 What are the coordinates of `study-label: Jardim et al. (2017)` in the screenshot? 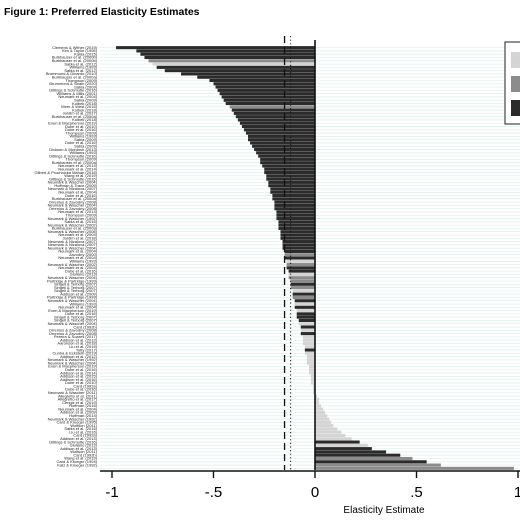 It's located at (80, 113).